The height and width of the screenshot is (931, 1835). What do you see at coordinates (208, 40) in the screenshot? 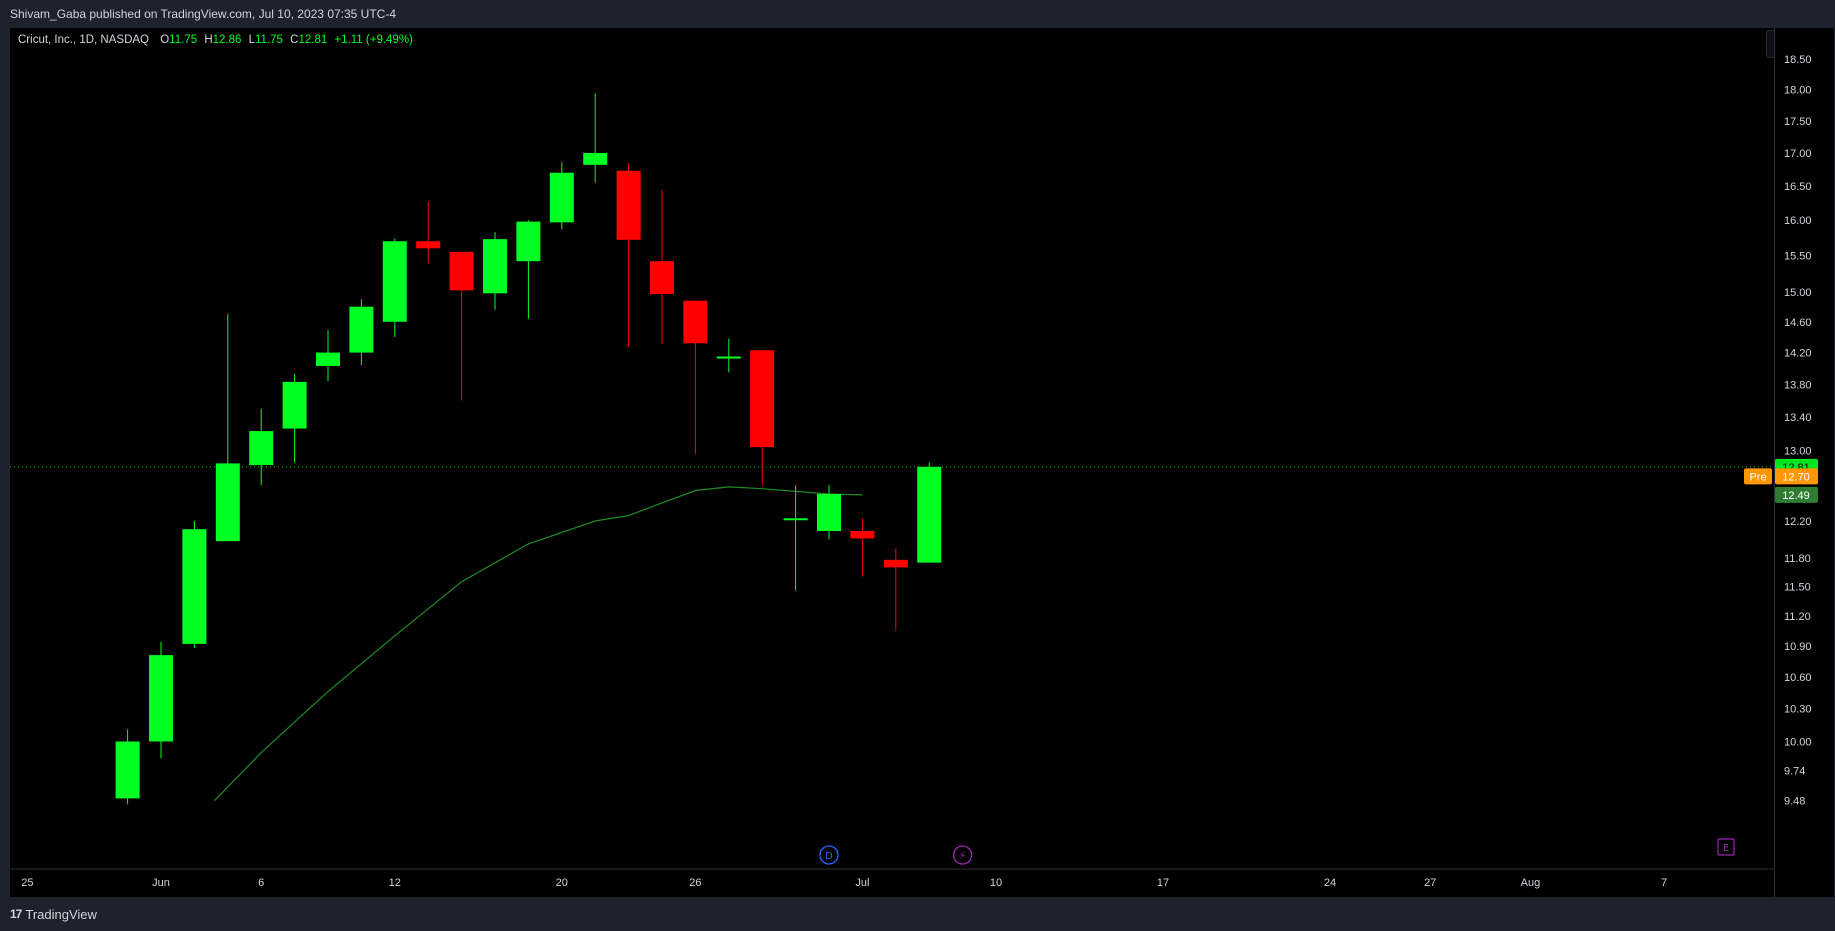
I see `high-label: H` at bounding box center [208, 40].